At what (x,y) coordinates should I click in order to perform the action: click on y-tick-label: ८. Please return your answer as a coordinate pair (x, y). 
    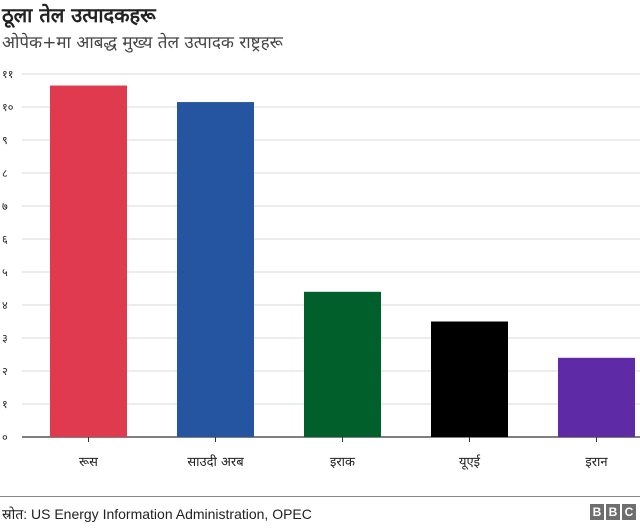
    Looking at the image, I should click on (5, 173).